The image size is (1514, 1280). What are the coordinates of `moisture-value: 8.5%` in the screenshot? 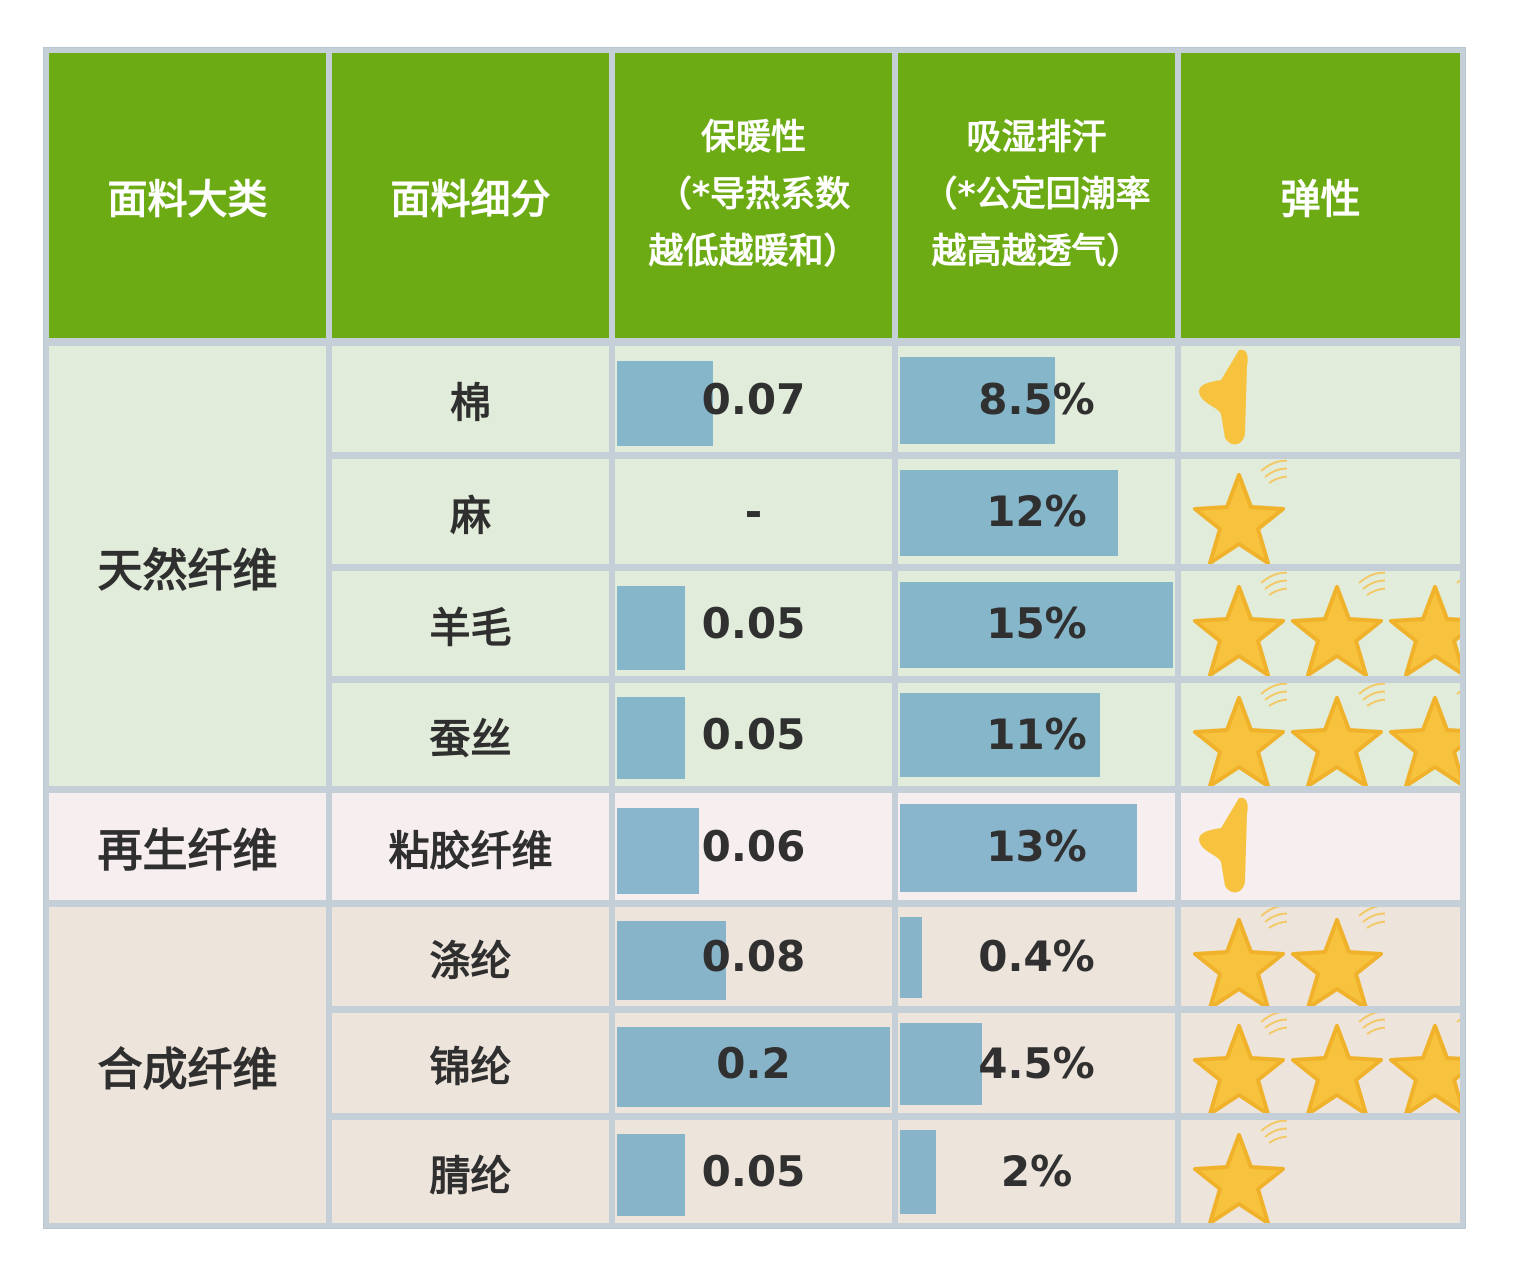 It's located at (1036, 399).